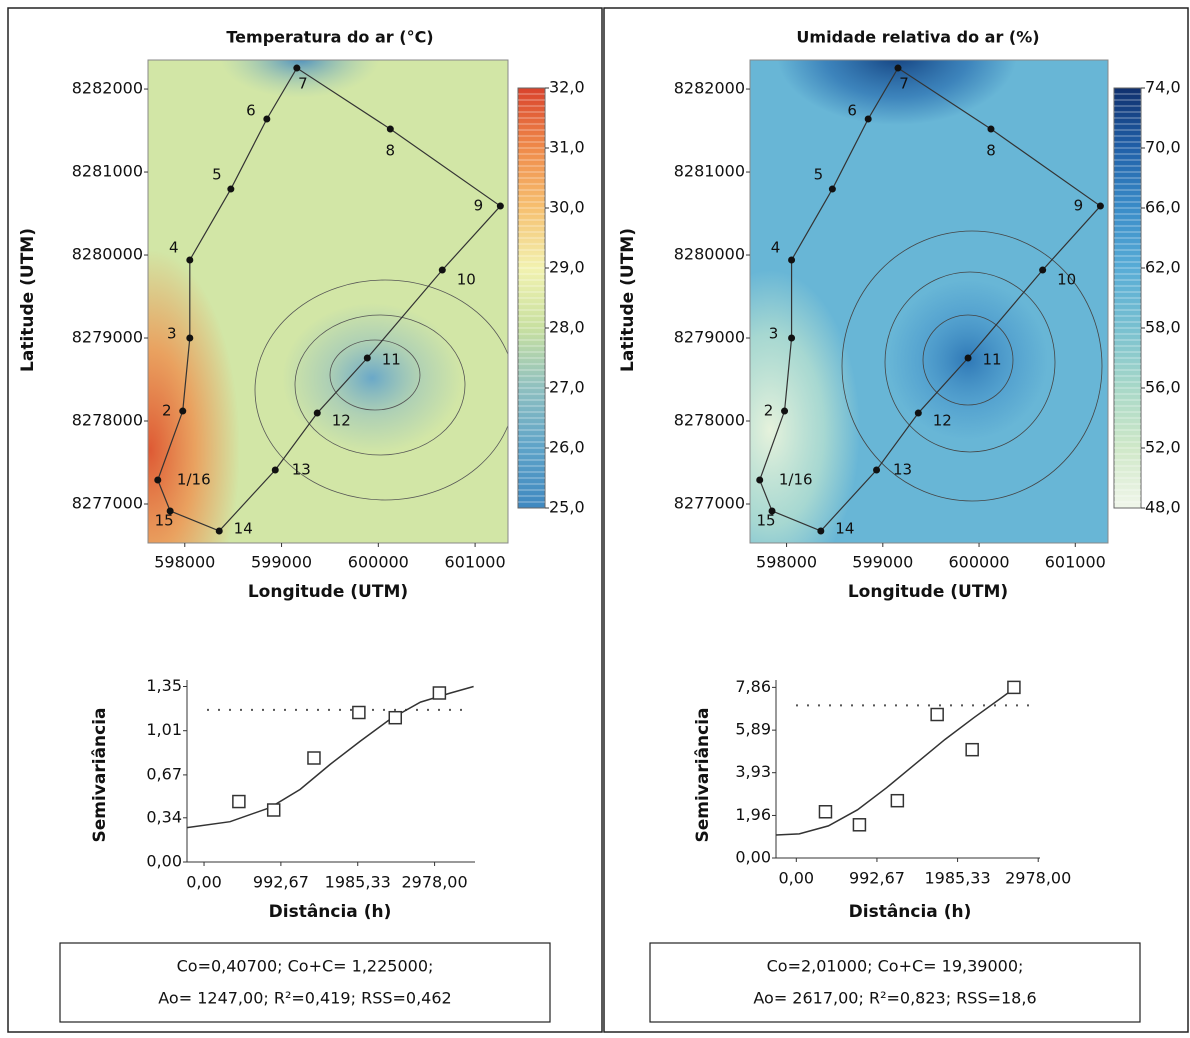 This screenshot has height=1038, width=1190. Describe the element at coordinates (957, 878) in the screenshot. I see `x-tick-label: 1985,33` at that location.